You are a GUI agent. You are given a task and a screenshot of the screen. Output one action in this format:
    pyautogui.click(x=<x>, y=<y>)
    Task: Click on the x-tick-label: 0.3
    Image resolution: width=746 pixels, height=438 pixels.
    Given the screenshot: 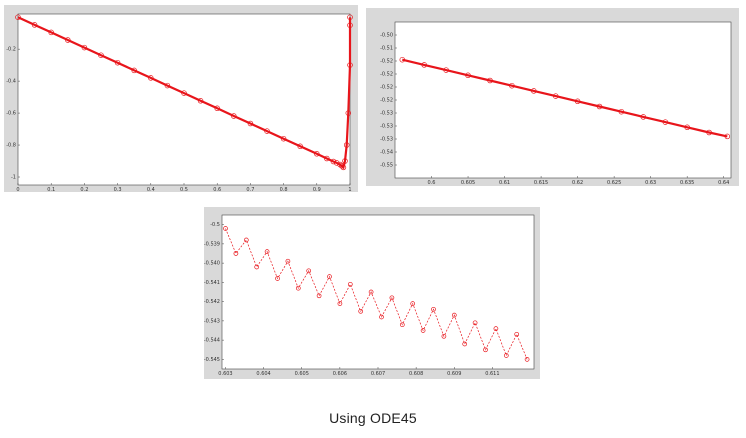 What is the action you would take?
    pyautogui.click(x=118, y=189)
    